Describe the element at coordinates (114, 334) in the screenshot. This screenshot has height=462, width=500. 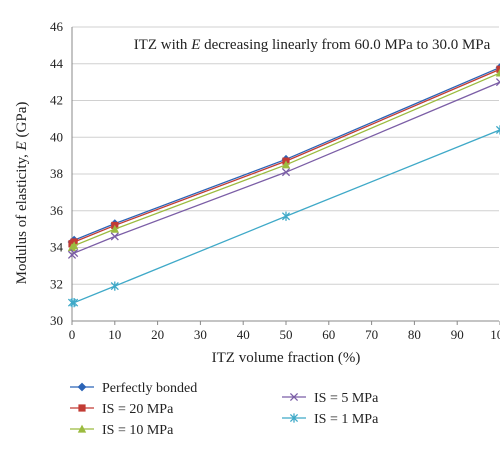
I see `x-tick-label: 10` at that location.